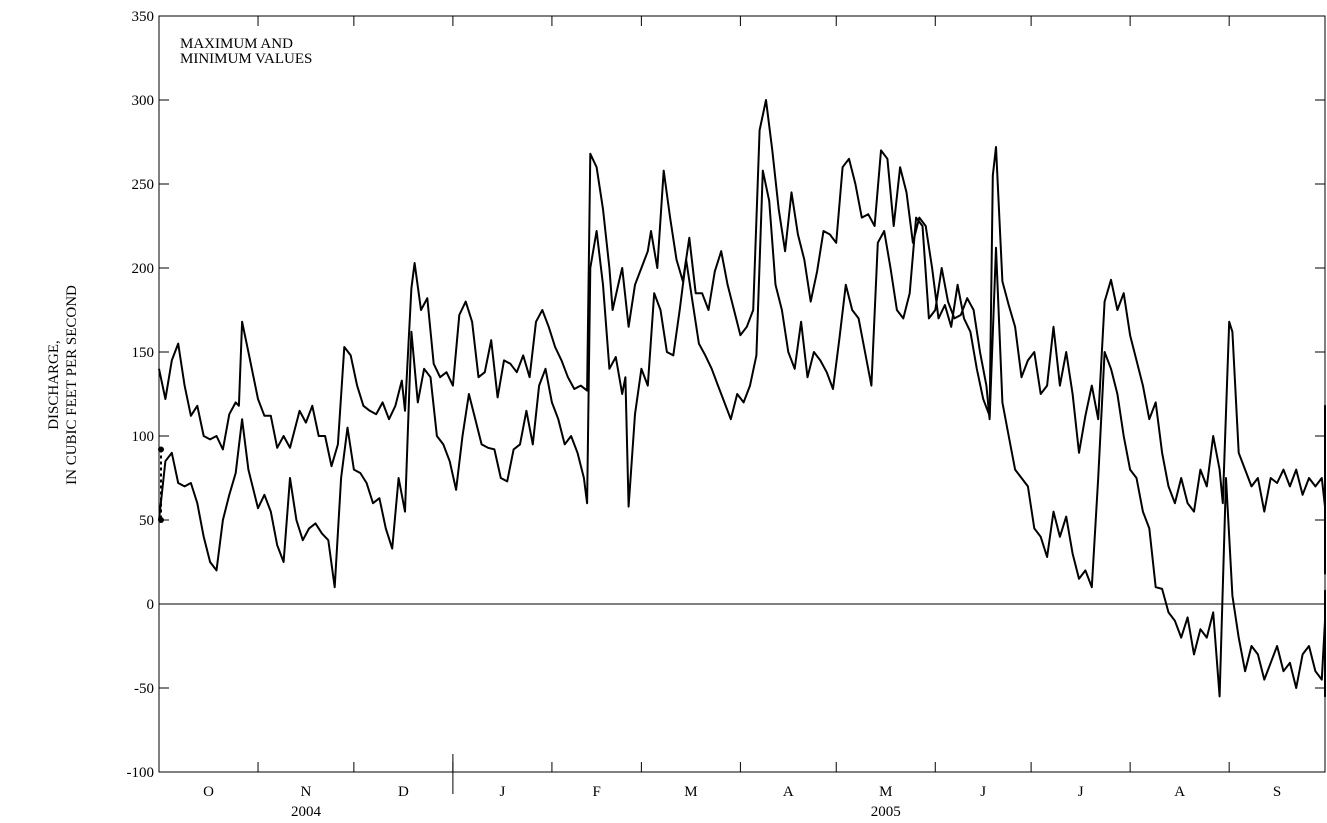  What do you see at coordinates (143, 17) in the screenshot?
I see `y-tick-label: 350` at bounding box center [143, 17].